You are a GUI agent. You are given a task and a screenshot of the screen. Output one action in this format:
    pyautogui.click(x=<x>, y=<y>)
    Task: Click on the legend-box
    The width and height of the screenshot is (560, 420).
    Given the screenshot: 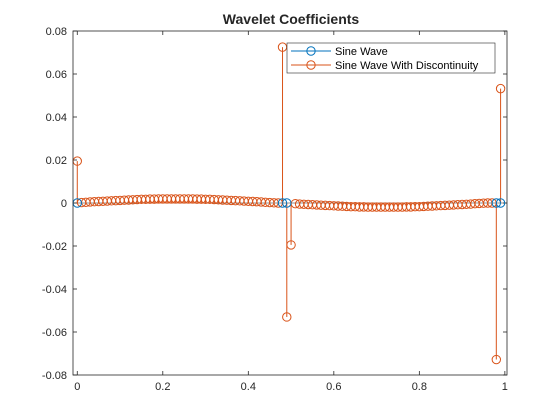 What is the action you would take?
    pyautogui.click(x=391, y=58)
    